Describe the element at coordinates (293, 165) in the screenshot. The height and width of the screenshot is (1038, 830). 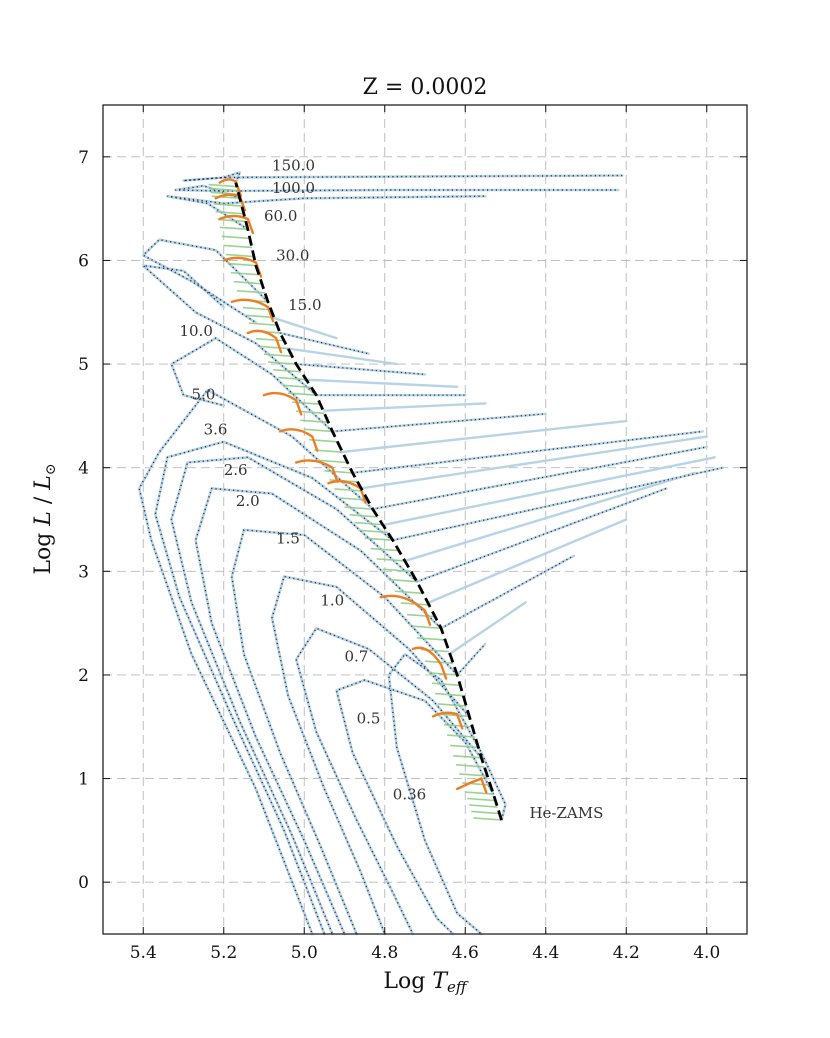
I see `mass-label-150.0: 150.0` at that location.